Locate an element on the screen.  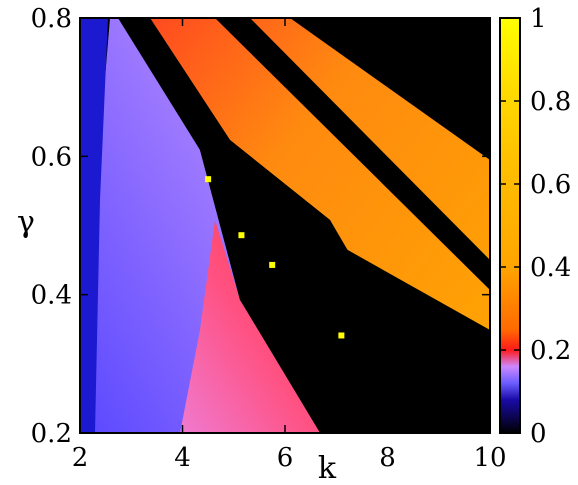
y-tick-label-2: 0.6 is located at coordinates (51, 157).